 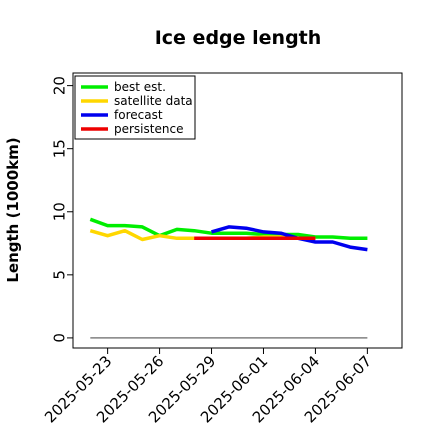 What do you see at coordinates (289, 238) in the screenshot?
I see `series-line-forecast` at bounding box center [289, 238].